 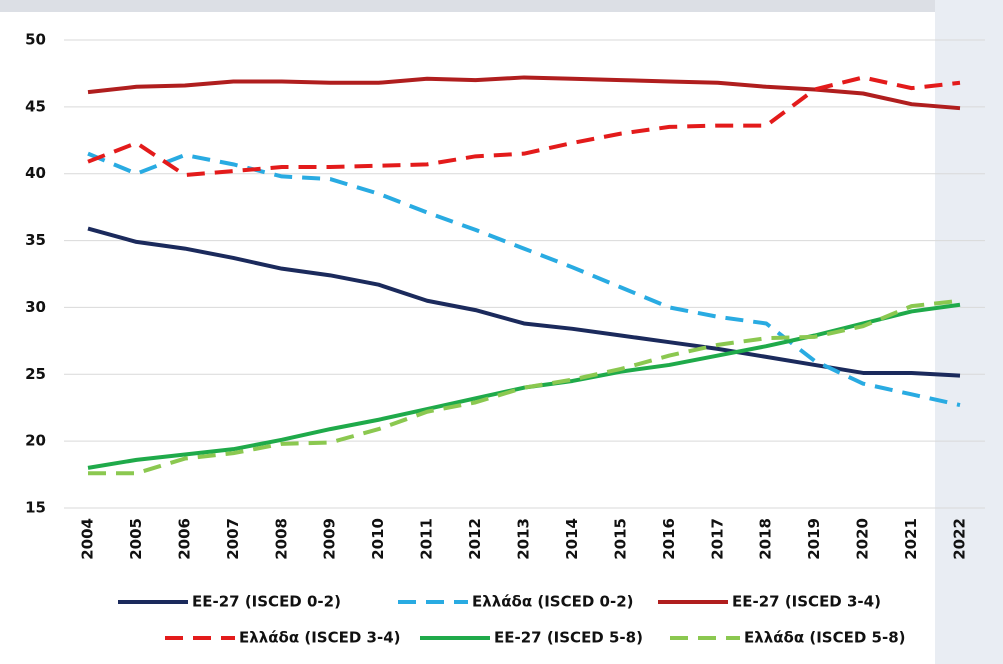 What do you see at coordinates (553, 602) in the screenshot?
I see `legend-label: Ελλάδα (ISCED 0-2)` at bounding box center [553, 602].